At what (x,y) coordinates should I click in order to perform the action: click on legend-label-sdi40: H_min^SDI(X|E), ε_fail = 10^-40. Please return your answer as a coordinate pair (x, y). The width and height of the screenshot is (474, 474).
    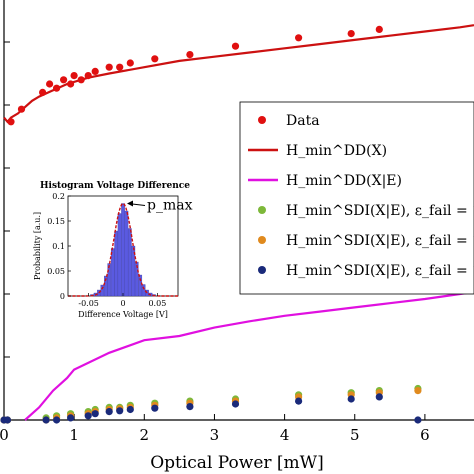
    Looking at the image, I should click on (380, 271).